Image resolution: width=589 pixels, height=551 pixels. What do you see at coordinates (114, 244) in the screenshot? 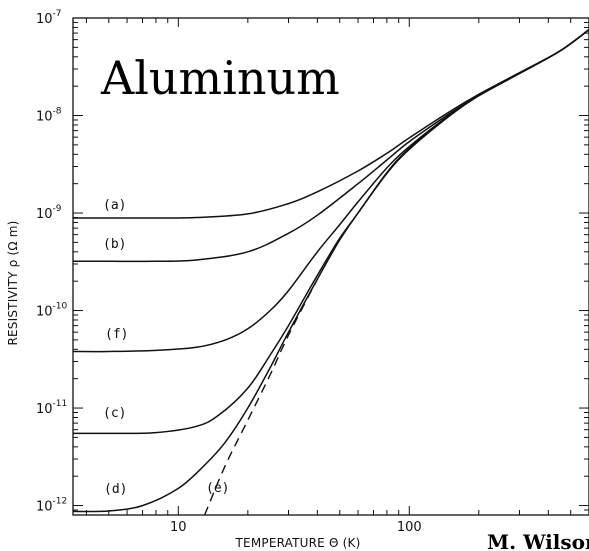
I see `curve-label-b: (b)` at bounding box center [114, 244].